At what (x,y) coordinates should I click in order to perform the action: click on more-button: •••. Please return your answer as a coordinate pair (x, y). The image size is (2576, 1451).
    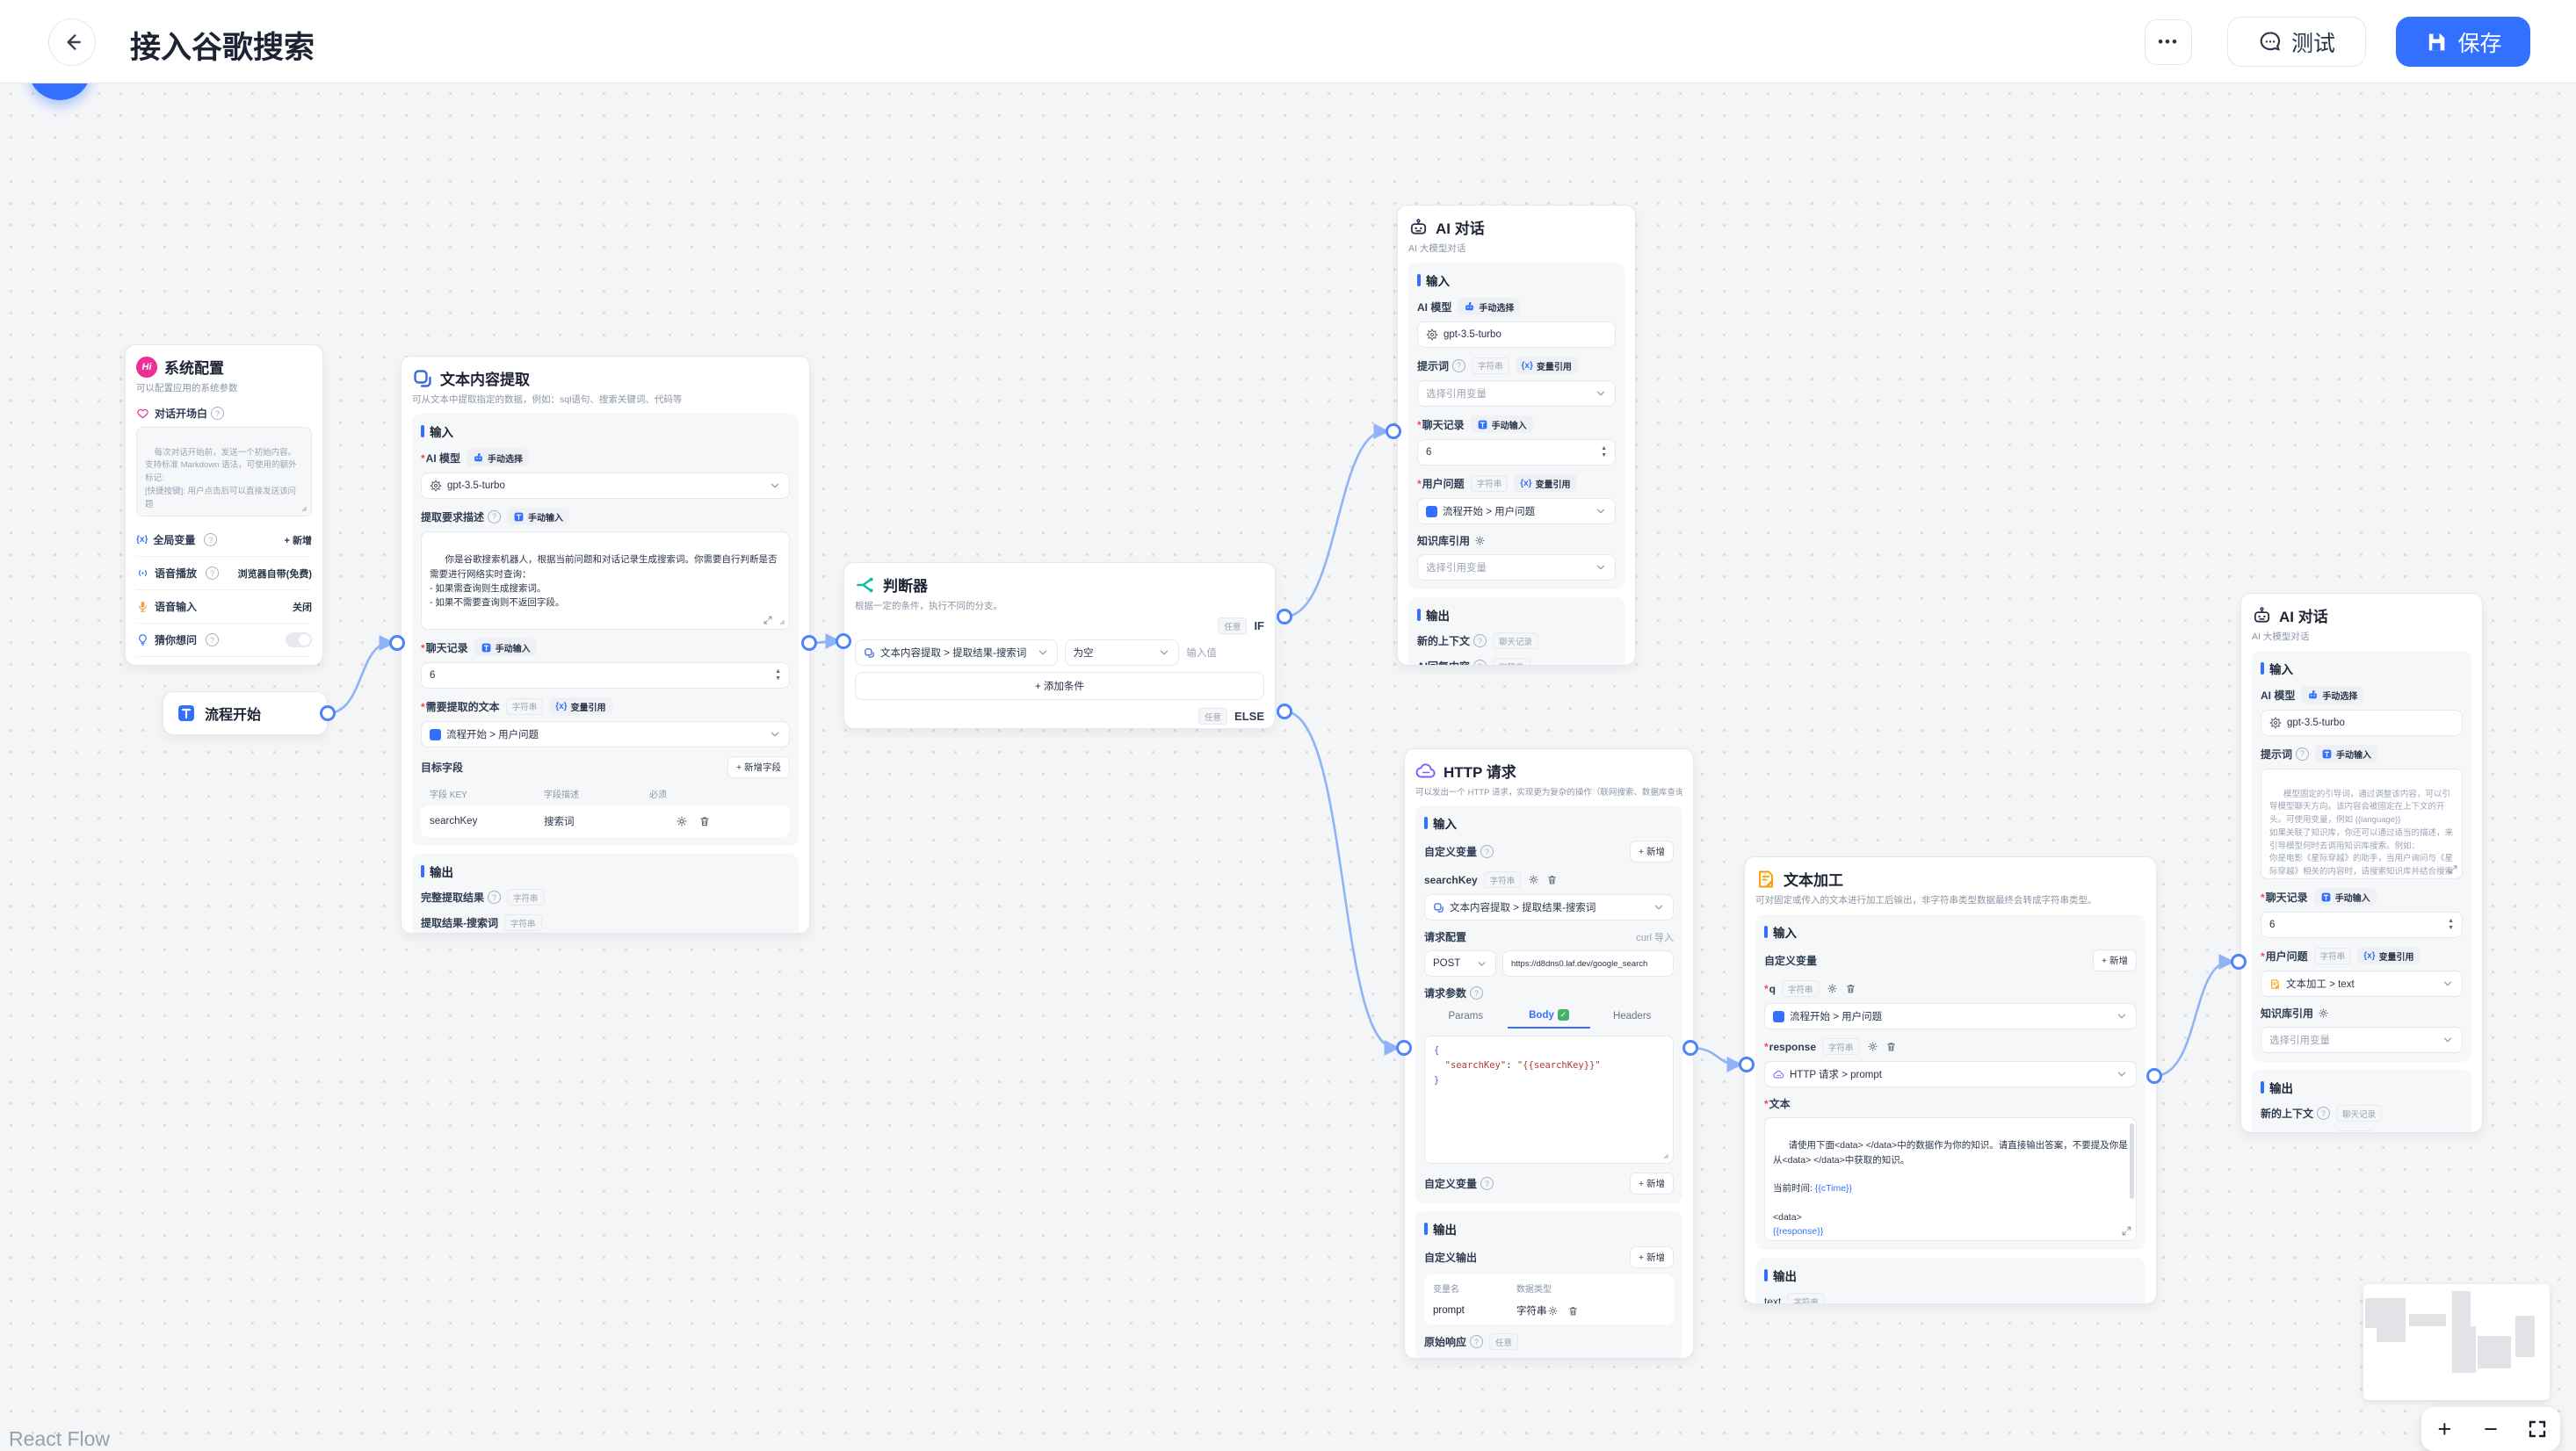
    Looking at the image, I should click on (2168, 42).